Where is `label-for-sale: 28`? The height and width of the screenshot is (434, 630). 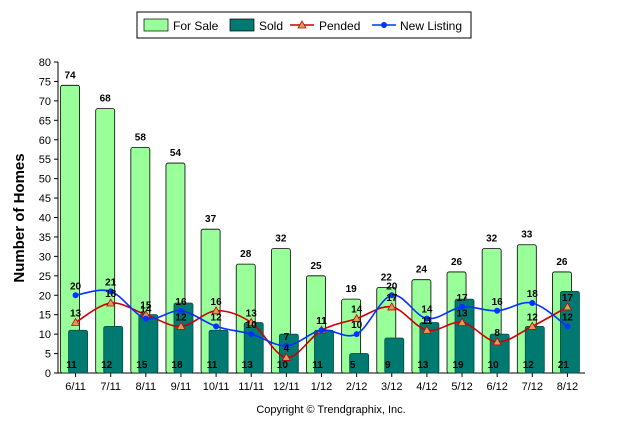
label-for-sale: 28 is located at coordinates (246, 254).